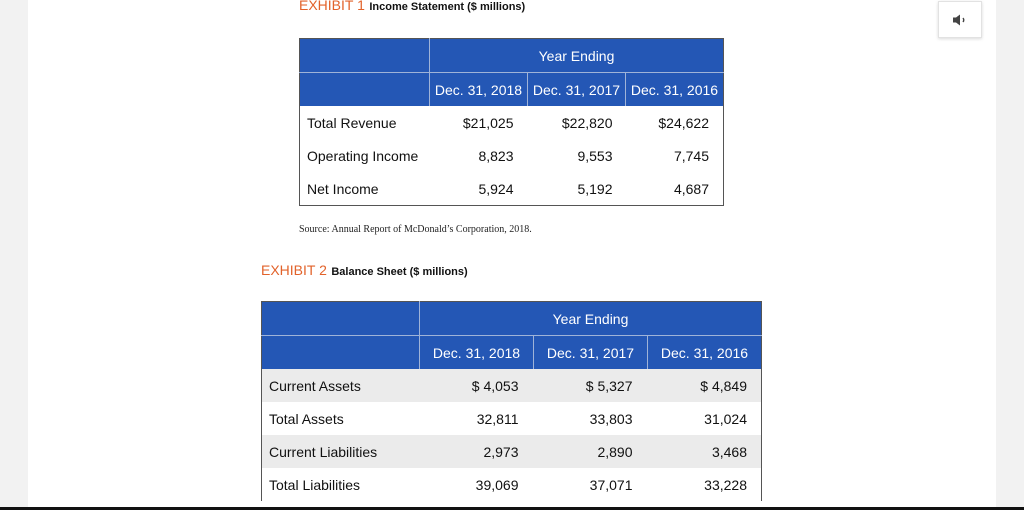 The height and width of the screenshot is (510, 1024). I want to click on row-label: Current Assets, so click(340, 385).